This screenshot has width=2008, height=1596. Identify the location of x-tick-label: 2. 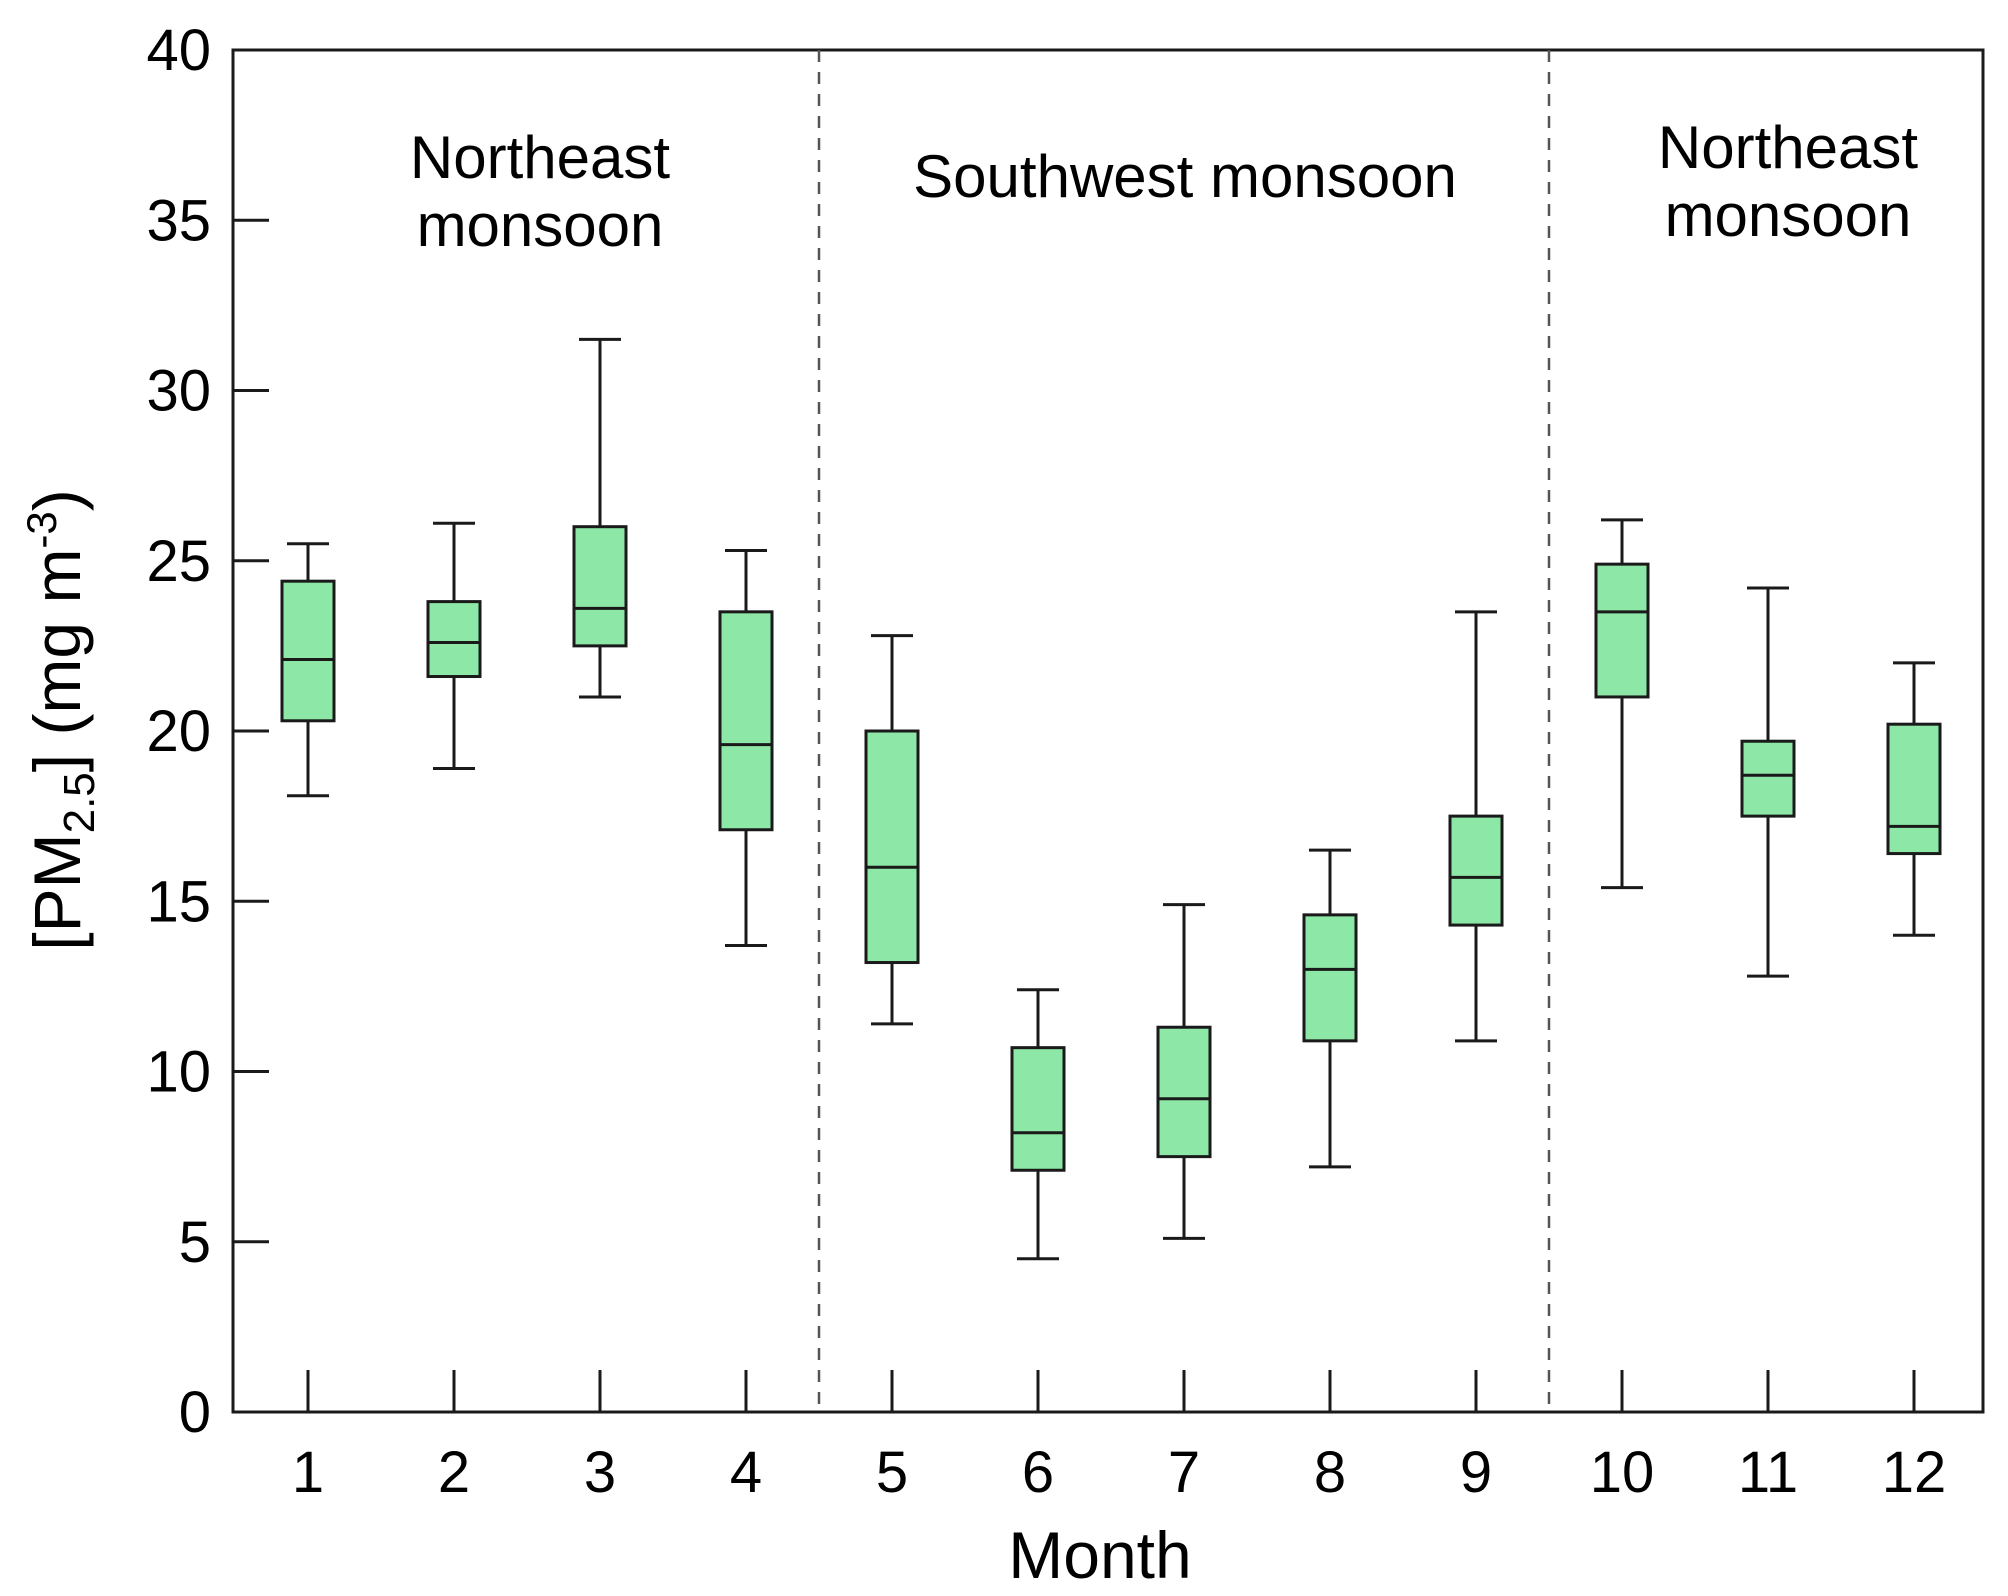
(454, 1472).